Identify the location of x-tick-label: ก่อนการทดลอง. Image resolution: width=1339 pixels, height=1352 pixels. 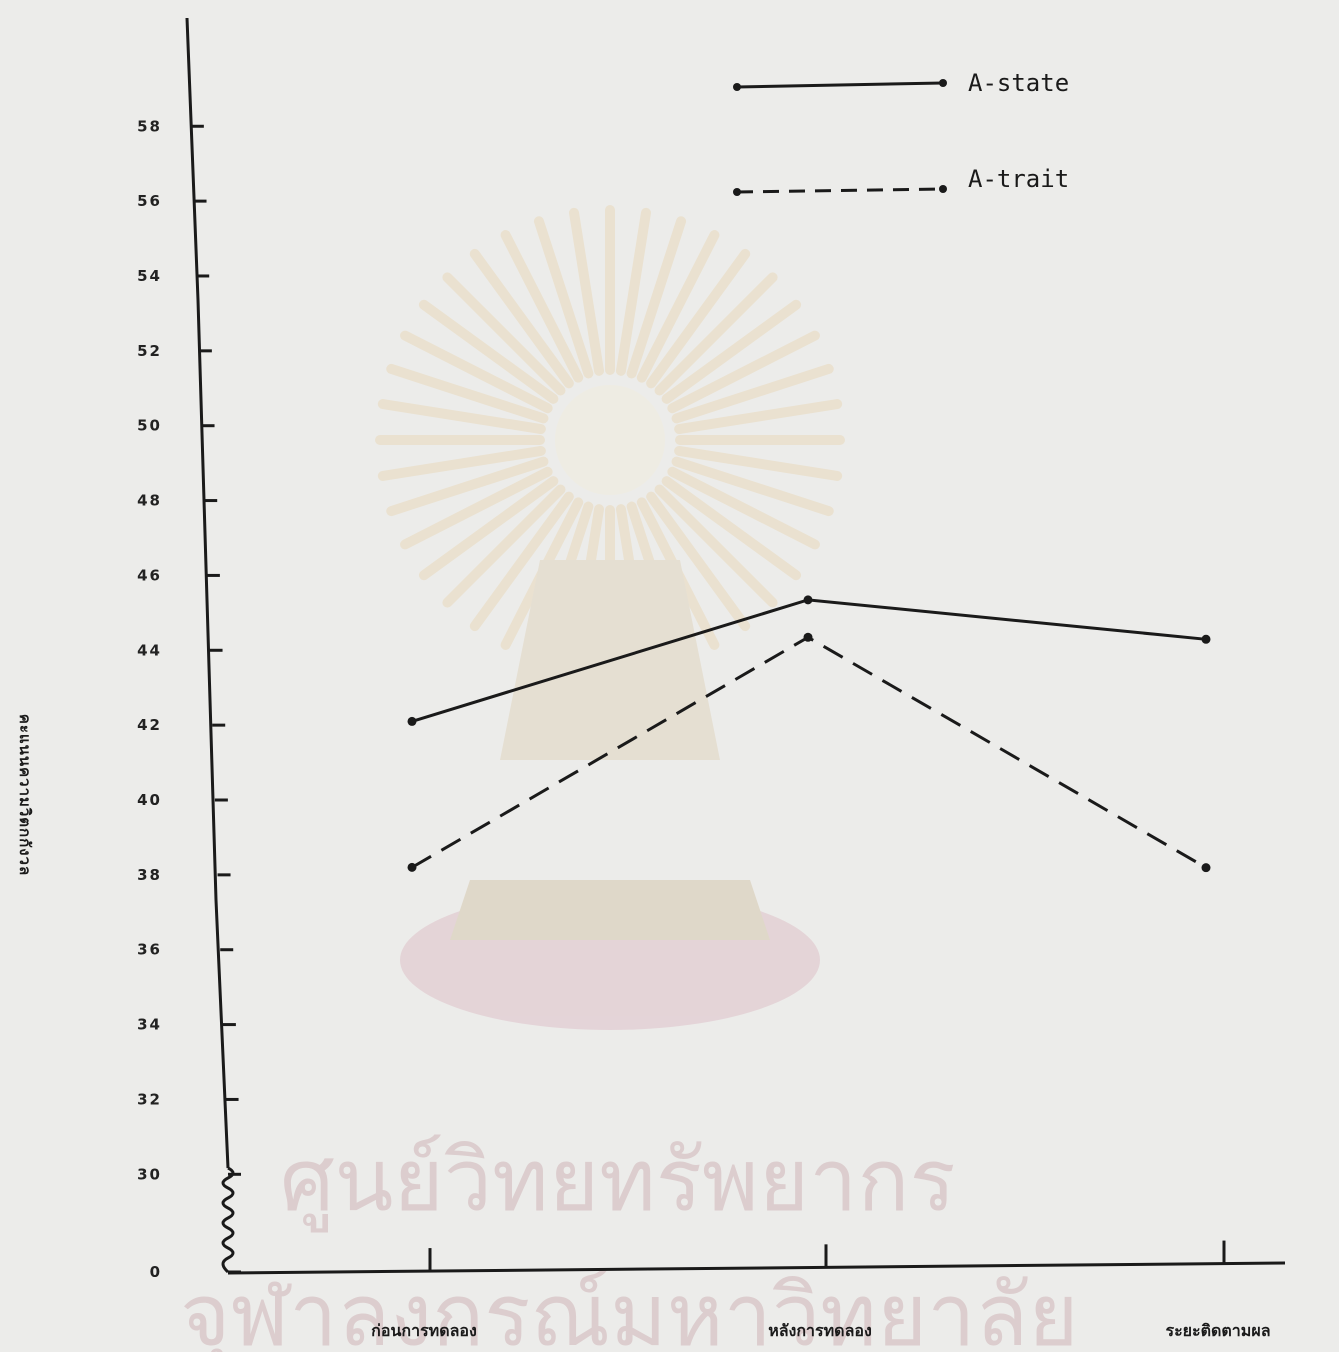
(424, 1330).